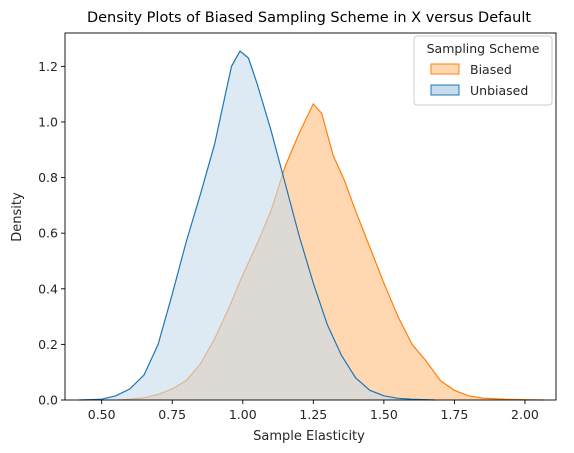 The height and width of the screenshot is (453, 574). Describe the element at coordinates (102, 414) in the screenshot. I see `x-tick-label: 0.50` at that location.